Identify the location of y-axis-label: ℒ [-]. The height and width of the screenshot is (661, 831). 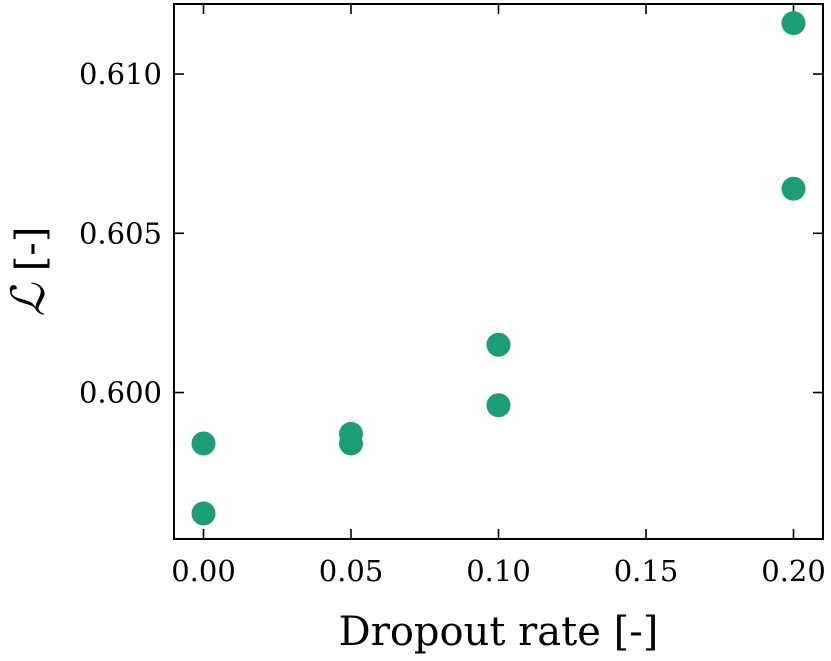
(28, 272).